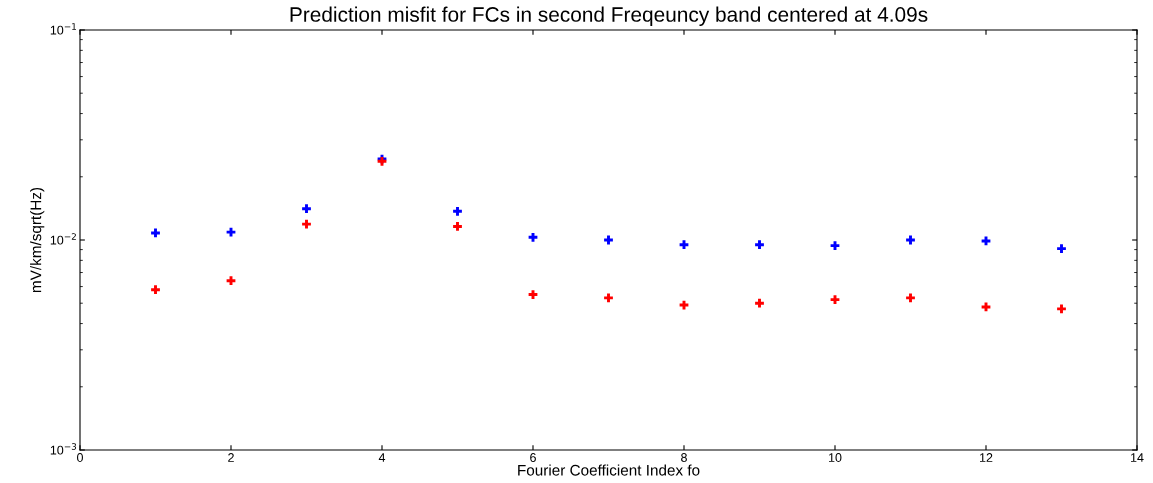  Describe the element at coordinates (63, 239) in the screenshot. I see `y-tick-label: 10$^{−2}$` at that location.